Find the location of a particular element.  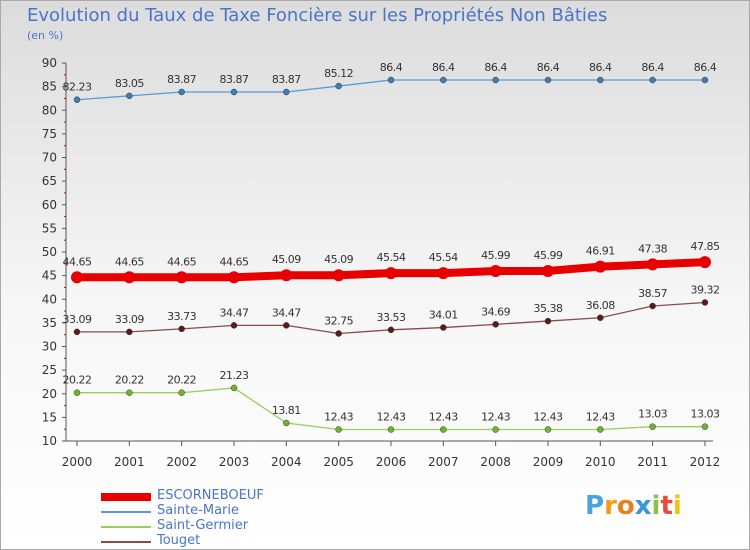

y-tick-label: 15 is located at coordinates (49, 417).